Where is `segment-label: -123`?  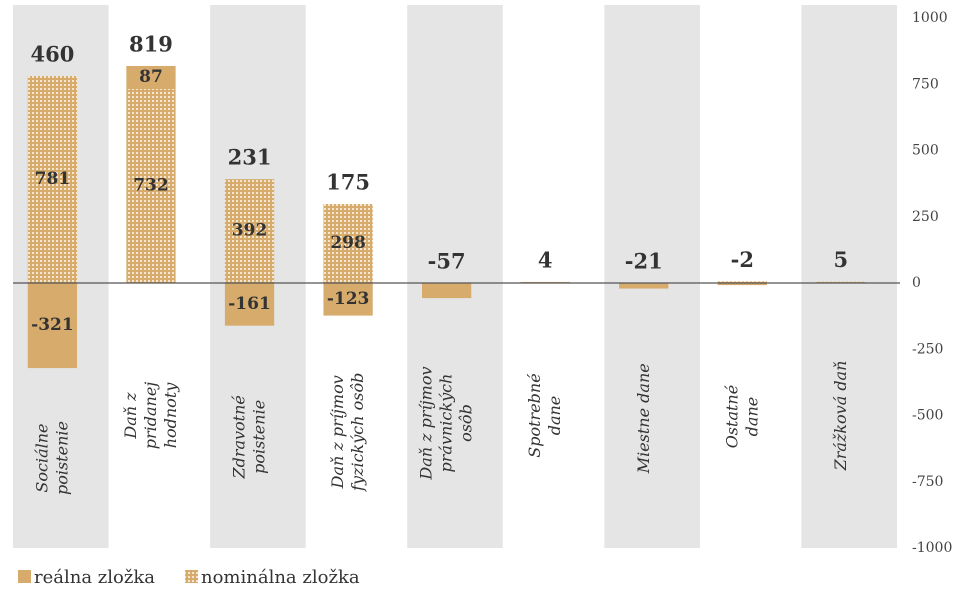
segment-label: -123 is located at coordinates (348, 299).